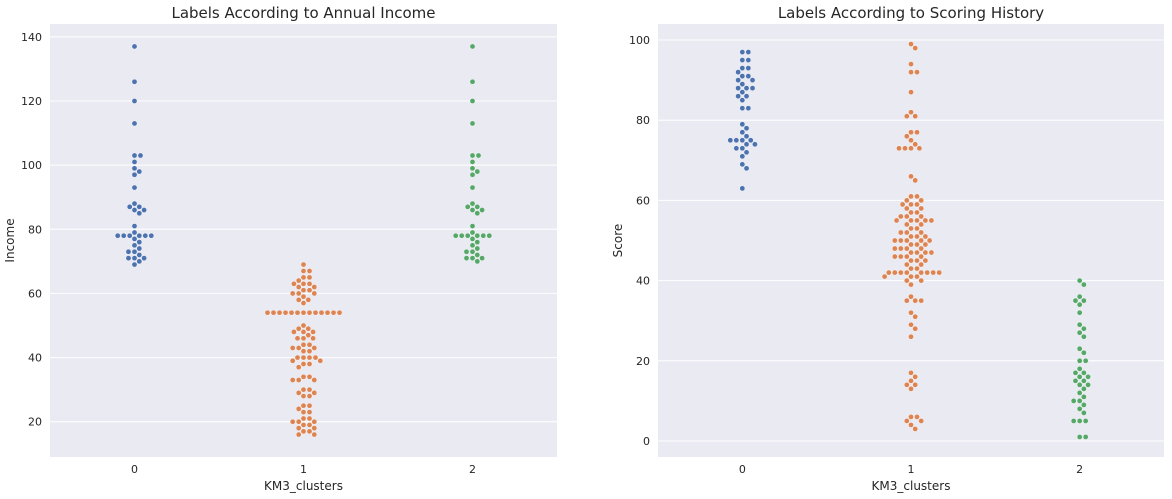 The image size is (1172, 499). What do you see at coordinates (742, 469) in the screenshot?
I see `x-tick-label: 0` at bounding box center [742, 469].